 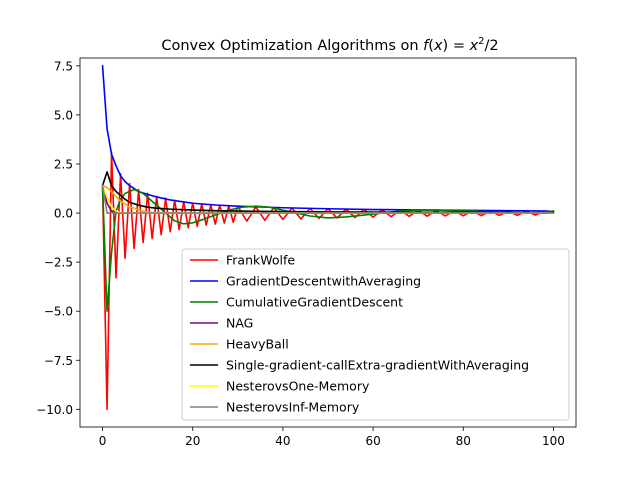 What do you see at coordinates (293, 407) in the screenshot?
I see `legend-label: NesterovsInf-Memory` at bounding box center [293, 407].